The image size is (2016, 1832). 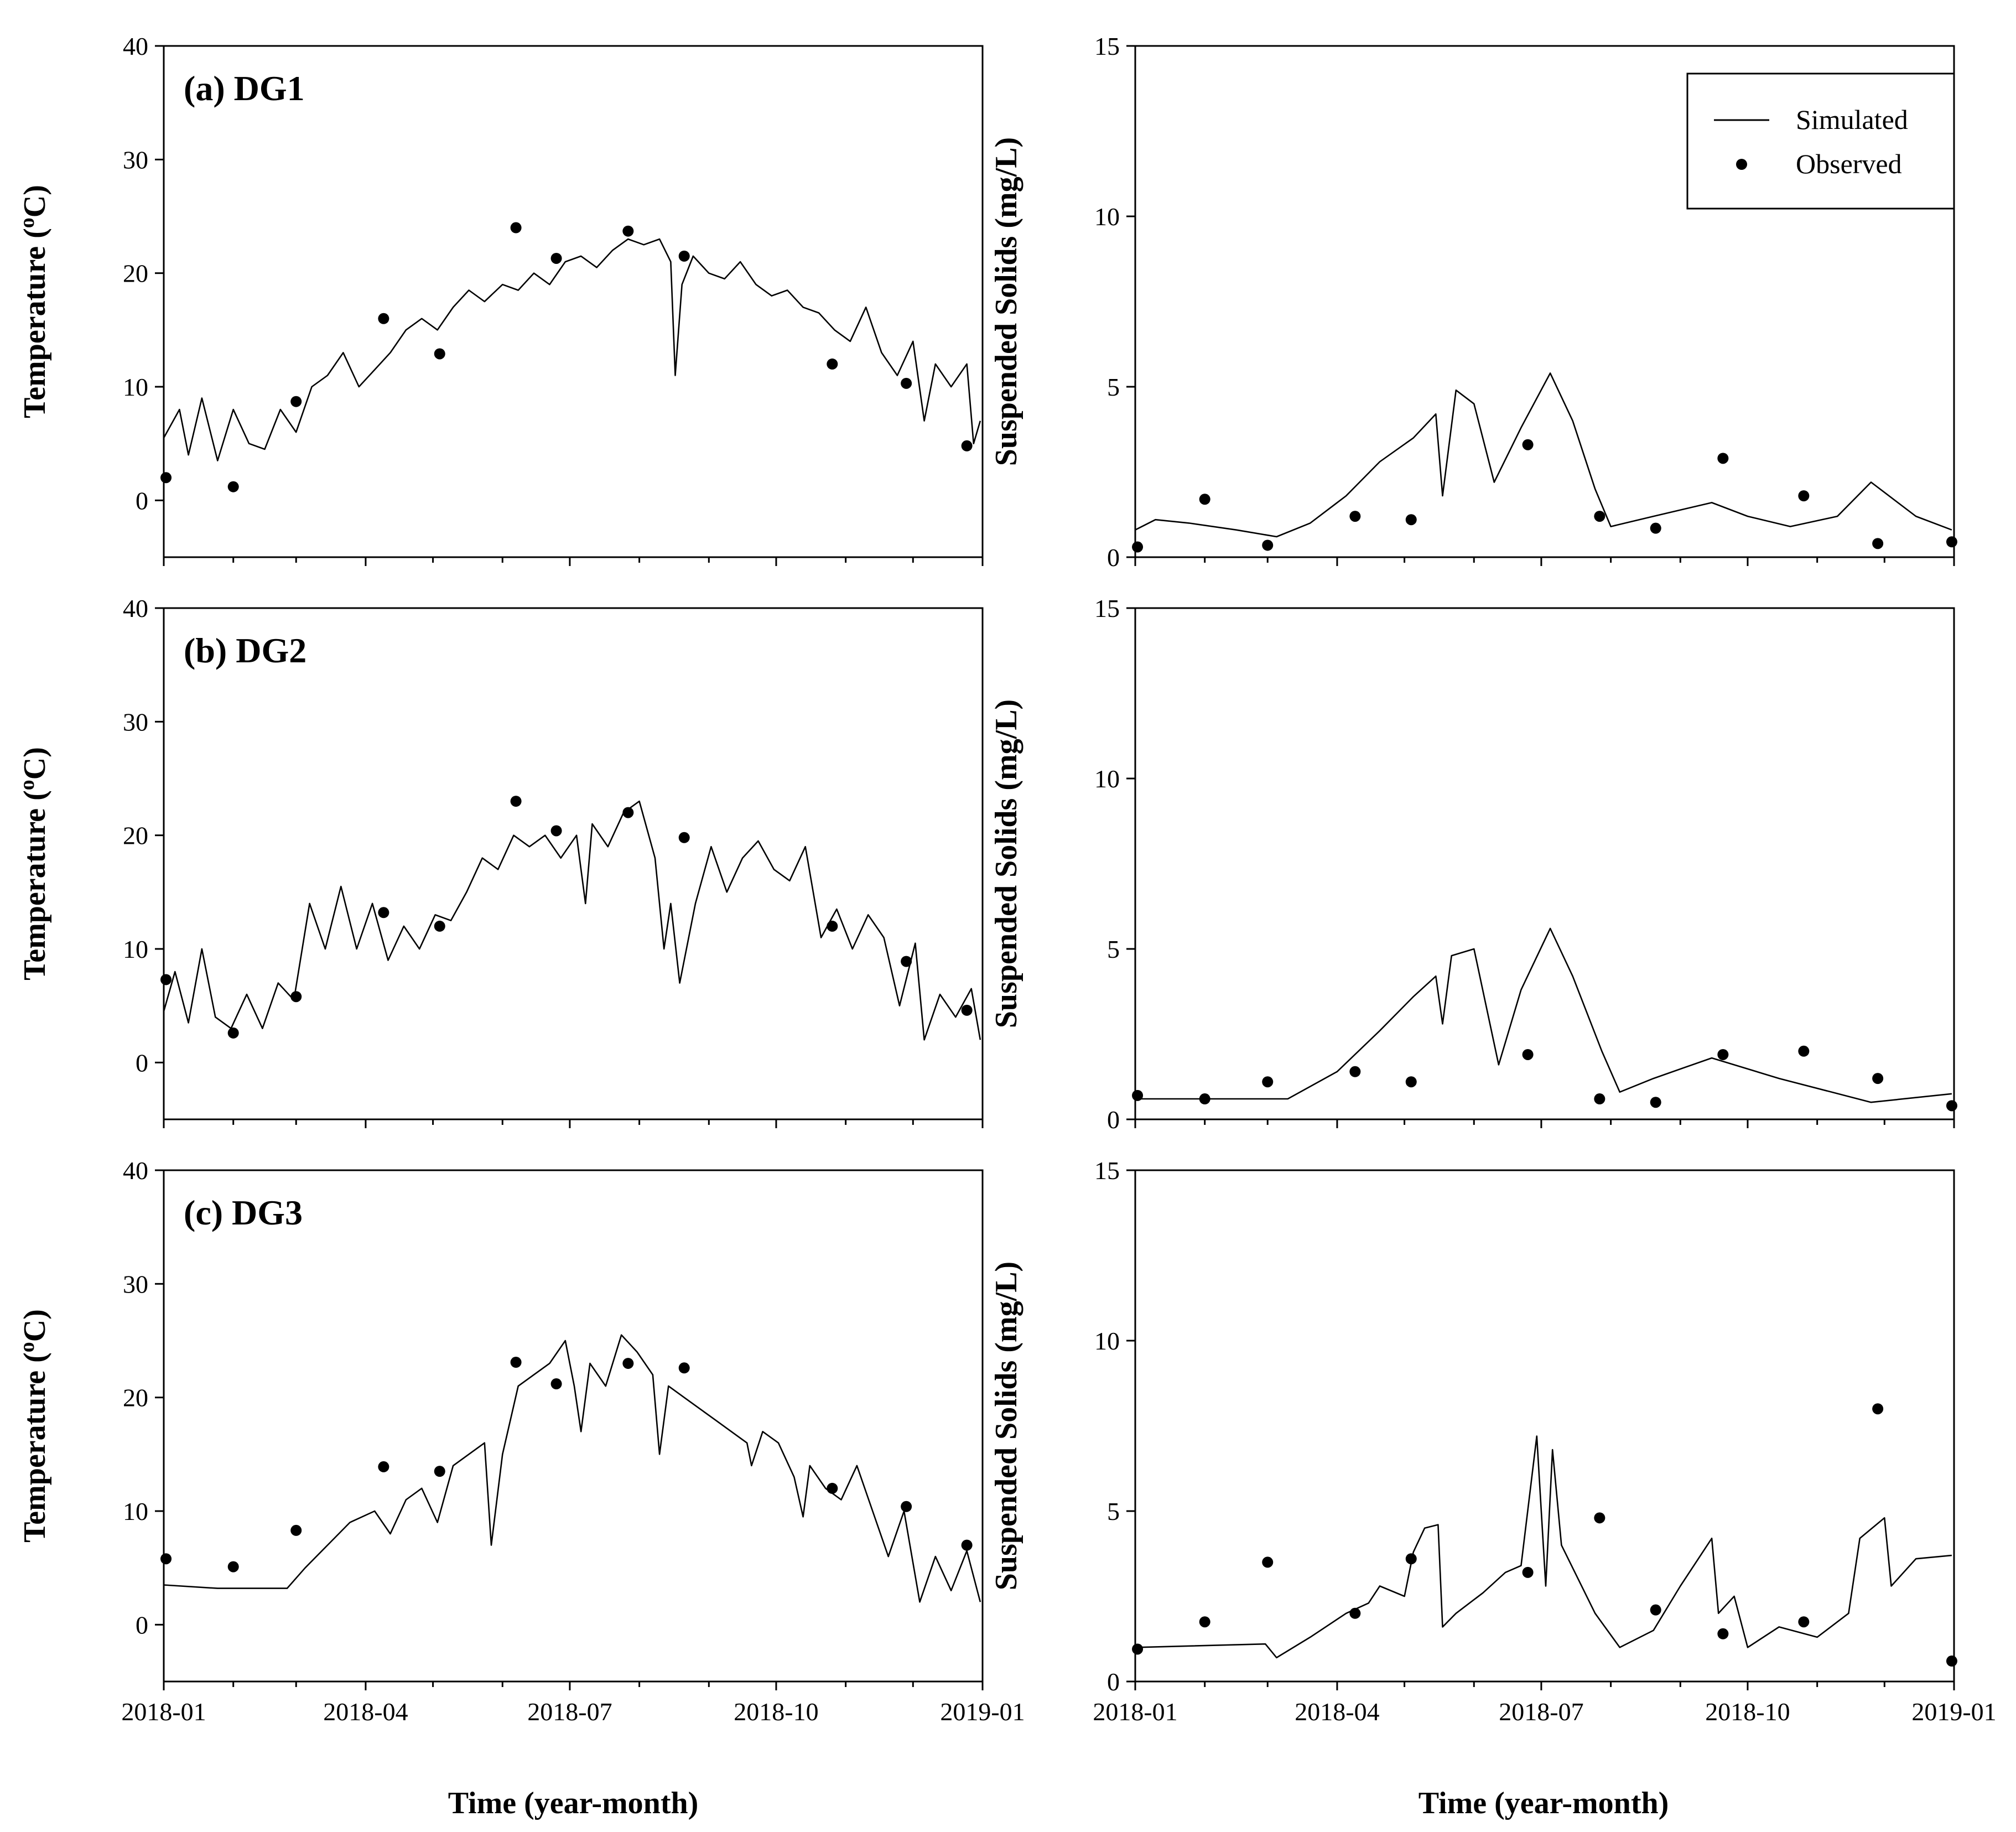 I want to click on bottom-x-axis-label-right: Time (year-month), so click(x=1544, y=1803).